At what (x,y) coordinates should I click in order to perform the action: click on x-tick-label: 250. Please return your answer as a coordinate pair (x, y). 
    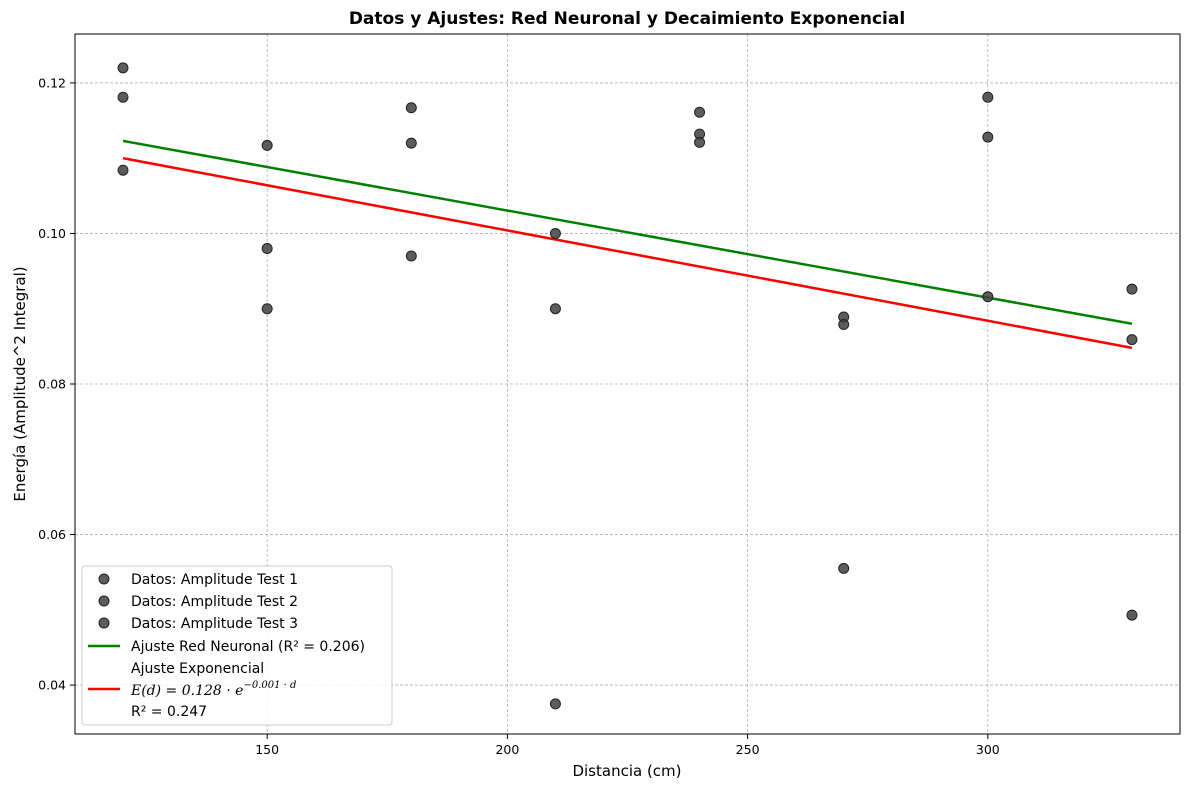
    Looking at the image, I should click on (748, 749).